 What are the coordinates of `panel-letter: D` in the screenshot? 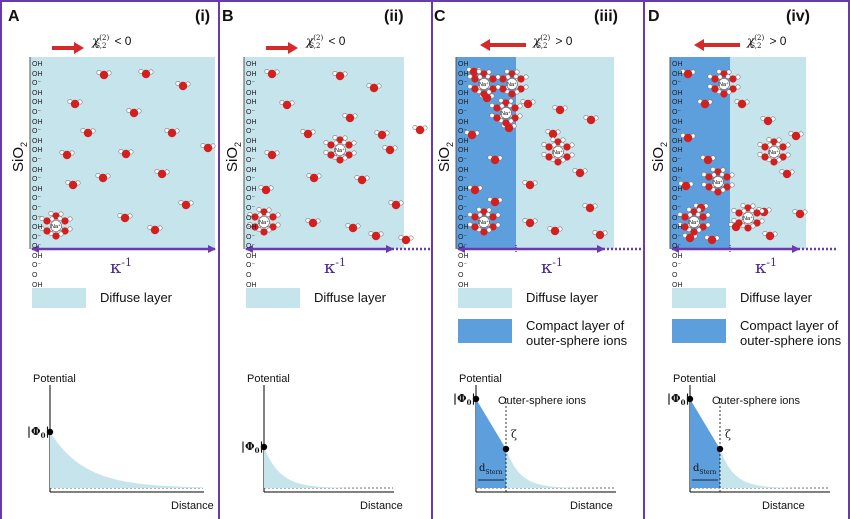 It's located at (654, 16).